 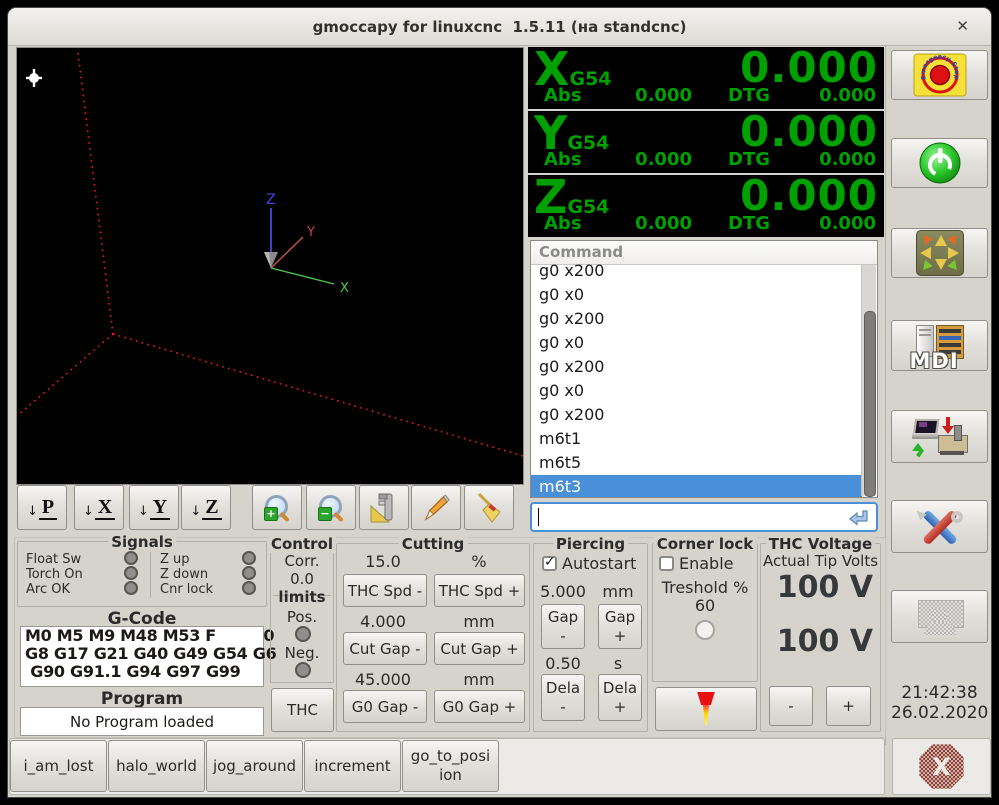 What do you see at coordinates (870, 404) in the screenshot?
I see `command-scrollbar-thumb` at bounding box center [870, 404].